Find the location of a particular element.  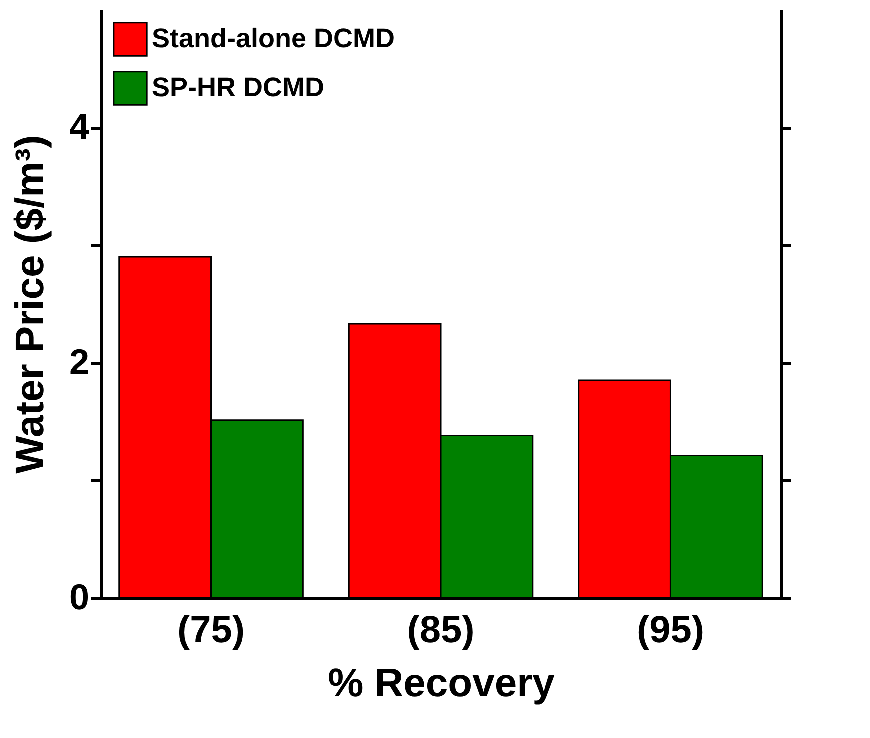

y-axis-title: Water Price ($/m³) is located at coordinates (30, 304).